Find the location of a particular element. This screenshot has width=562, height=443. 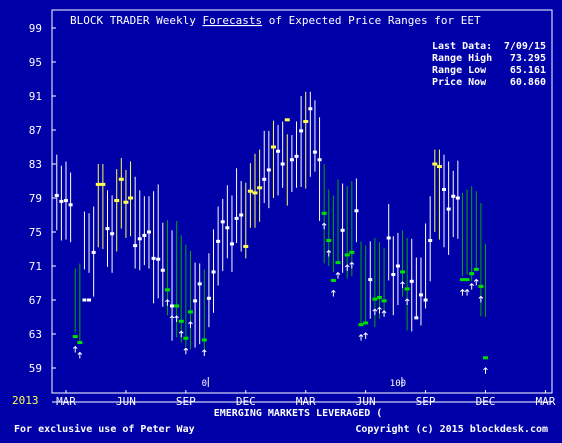

chart-title-suffix: of Expected Price Ranges for EET is located at coordinates (375, 20).